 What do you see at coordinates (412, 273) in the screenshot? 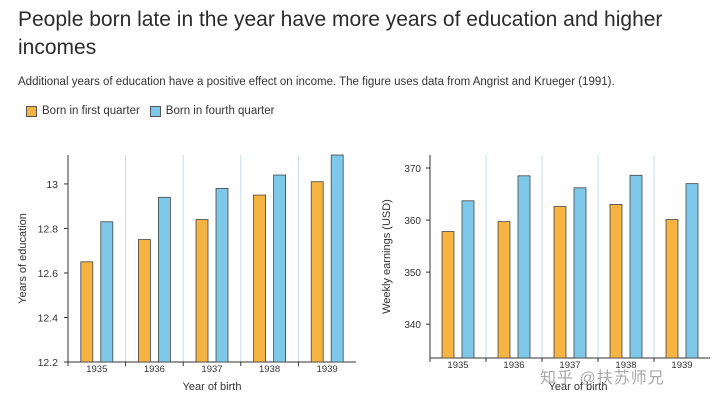
I see `y-tick-label: 350` at bounding box center [412, 273].